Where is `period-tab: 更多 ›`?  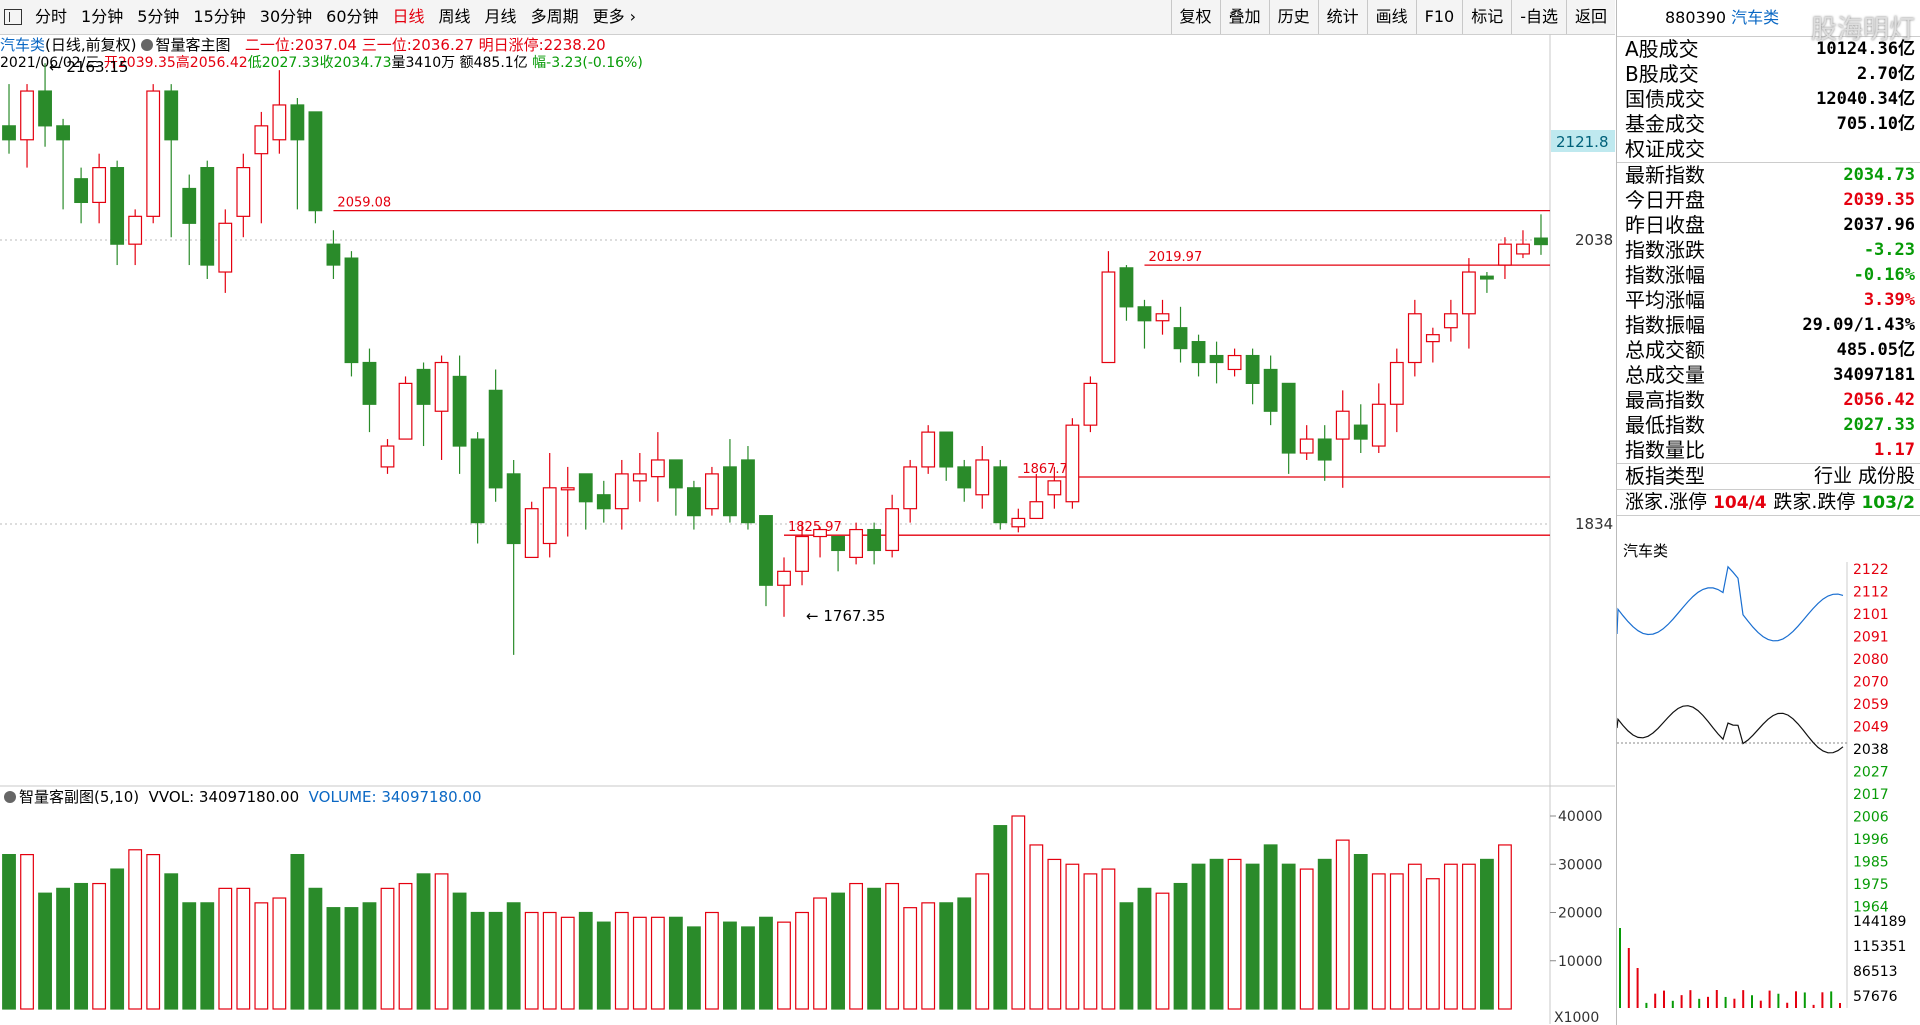
period-tab: 更多 › is located at coordinates (614, 16).